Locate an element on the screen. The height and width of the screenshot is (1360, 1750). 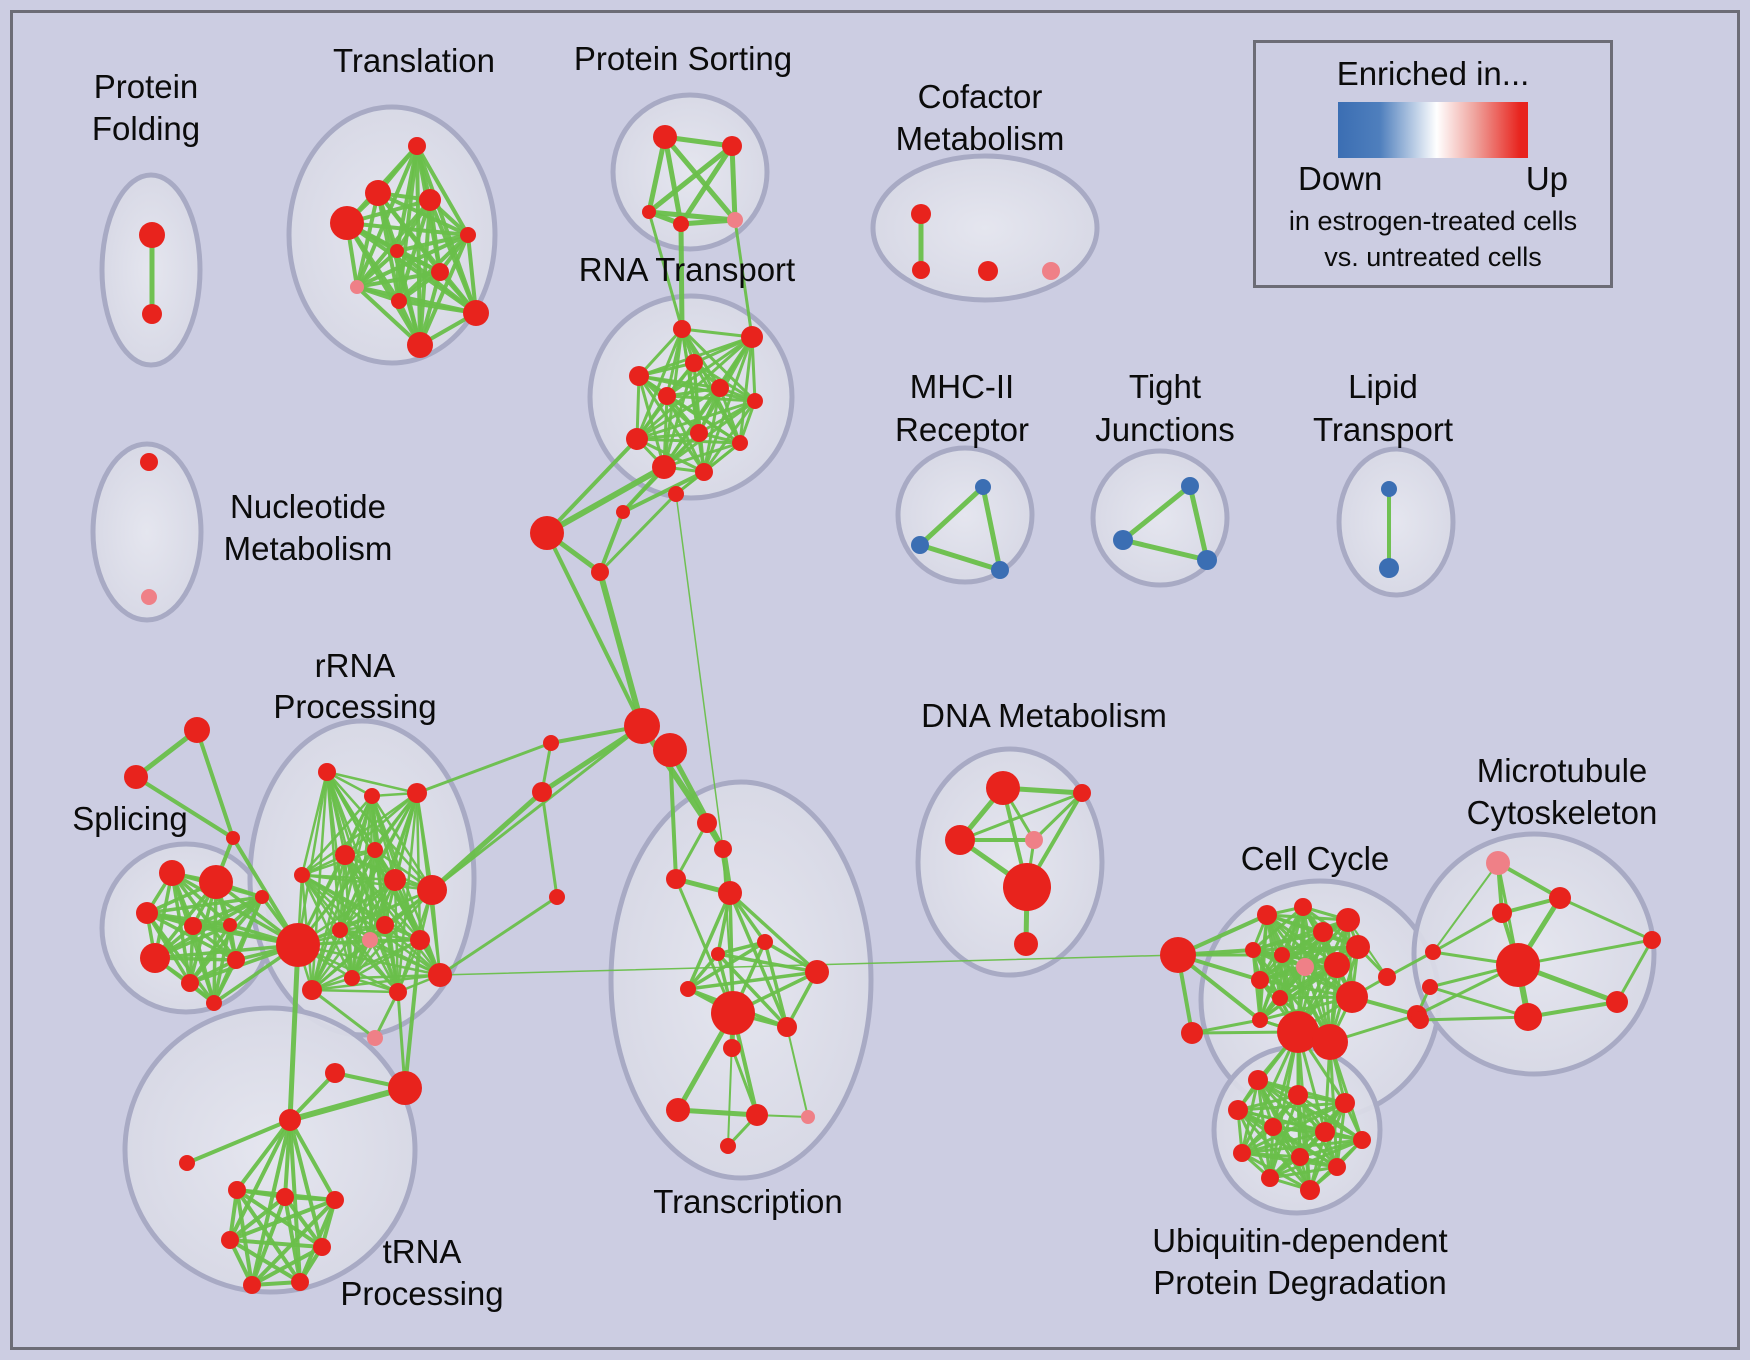
node-u4 is located at coordinates (1238, 1110).